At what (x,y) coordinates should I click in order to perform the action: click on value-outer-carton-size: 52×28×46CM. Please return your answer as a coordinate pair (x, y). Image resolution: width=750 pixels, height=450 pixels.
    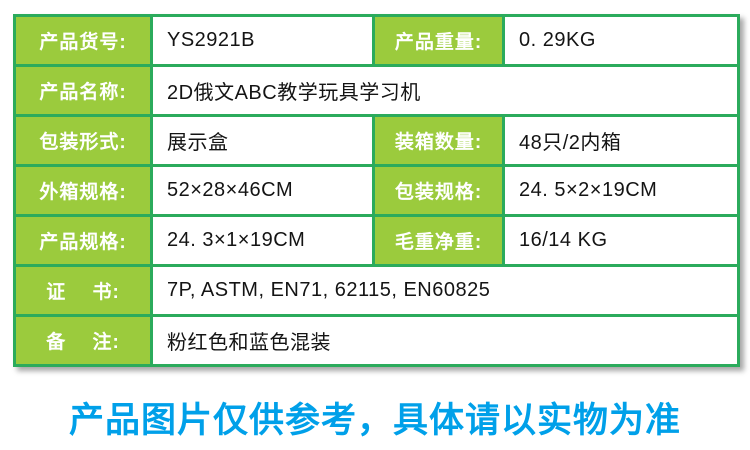
    Looking at the image, I should click on (262, 190).